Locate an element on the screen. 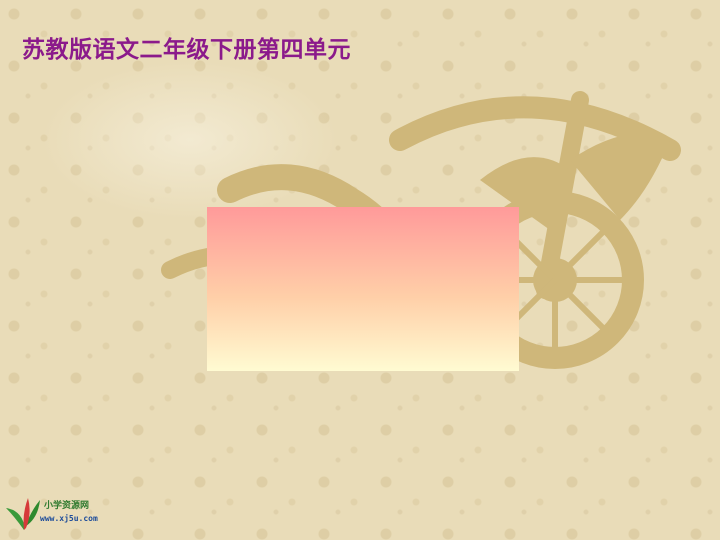  background-haze is located at coordinates (190, 140).